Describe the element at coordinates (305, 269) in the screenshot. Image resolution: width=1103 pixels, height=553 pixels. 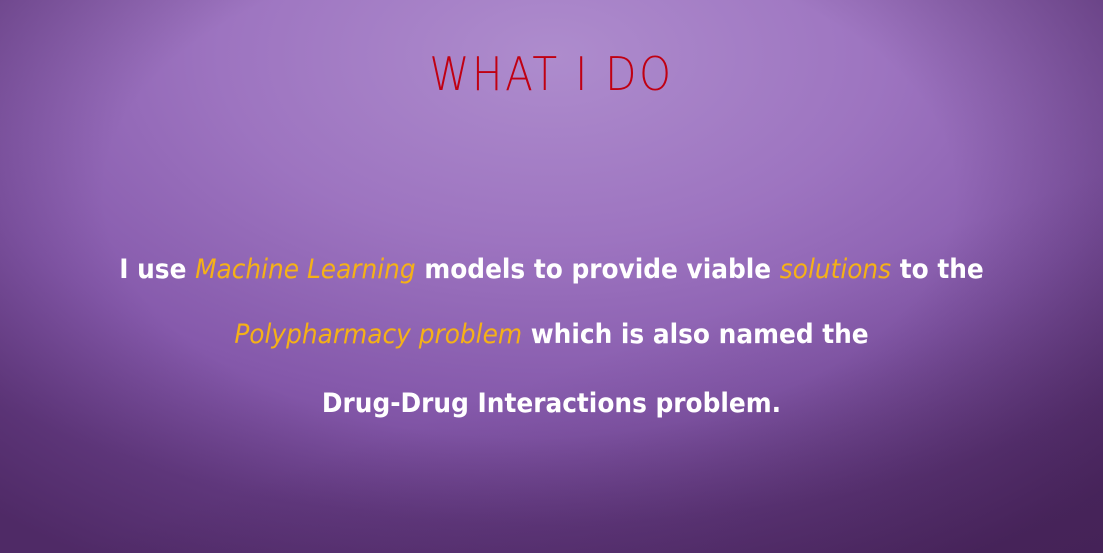
I see `highlight-machine-learning: Machine Learning` at that location.